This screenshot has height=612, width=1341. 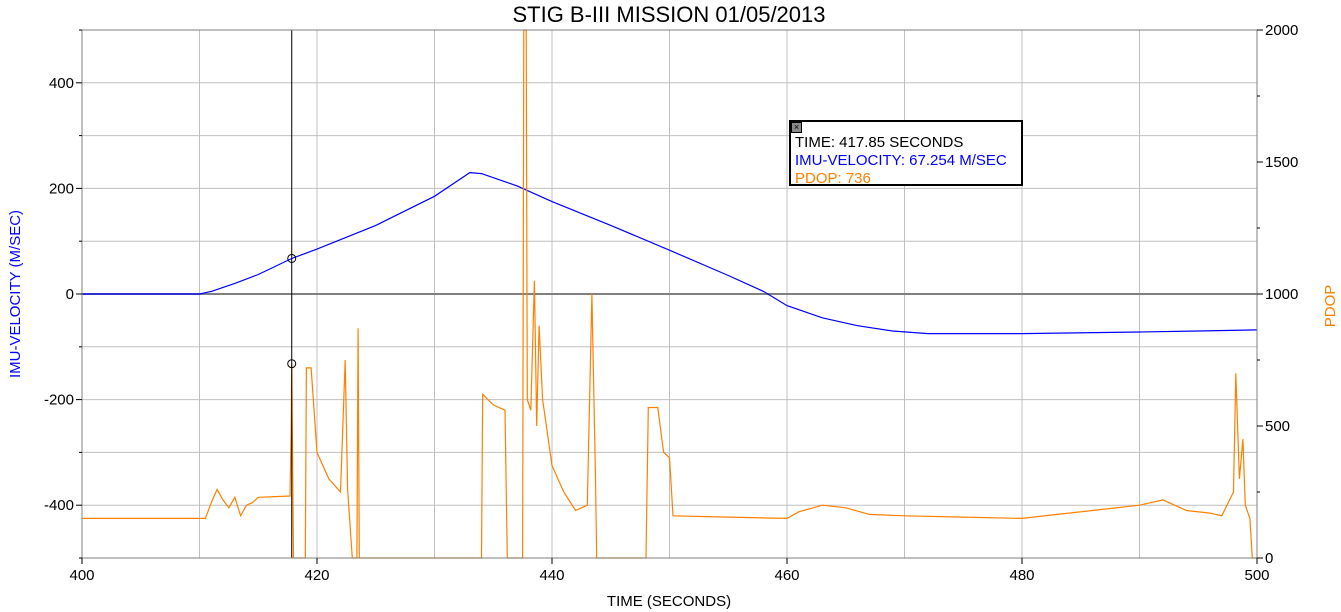 I want to click on x-tick-label: 440, so click(x=551, y=575).